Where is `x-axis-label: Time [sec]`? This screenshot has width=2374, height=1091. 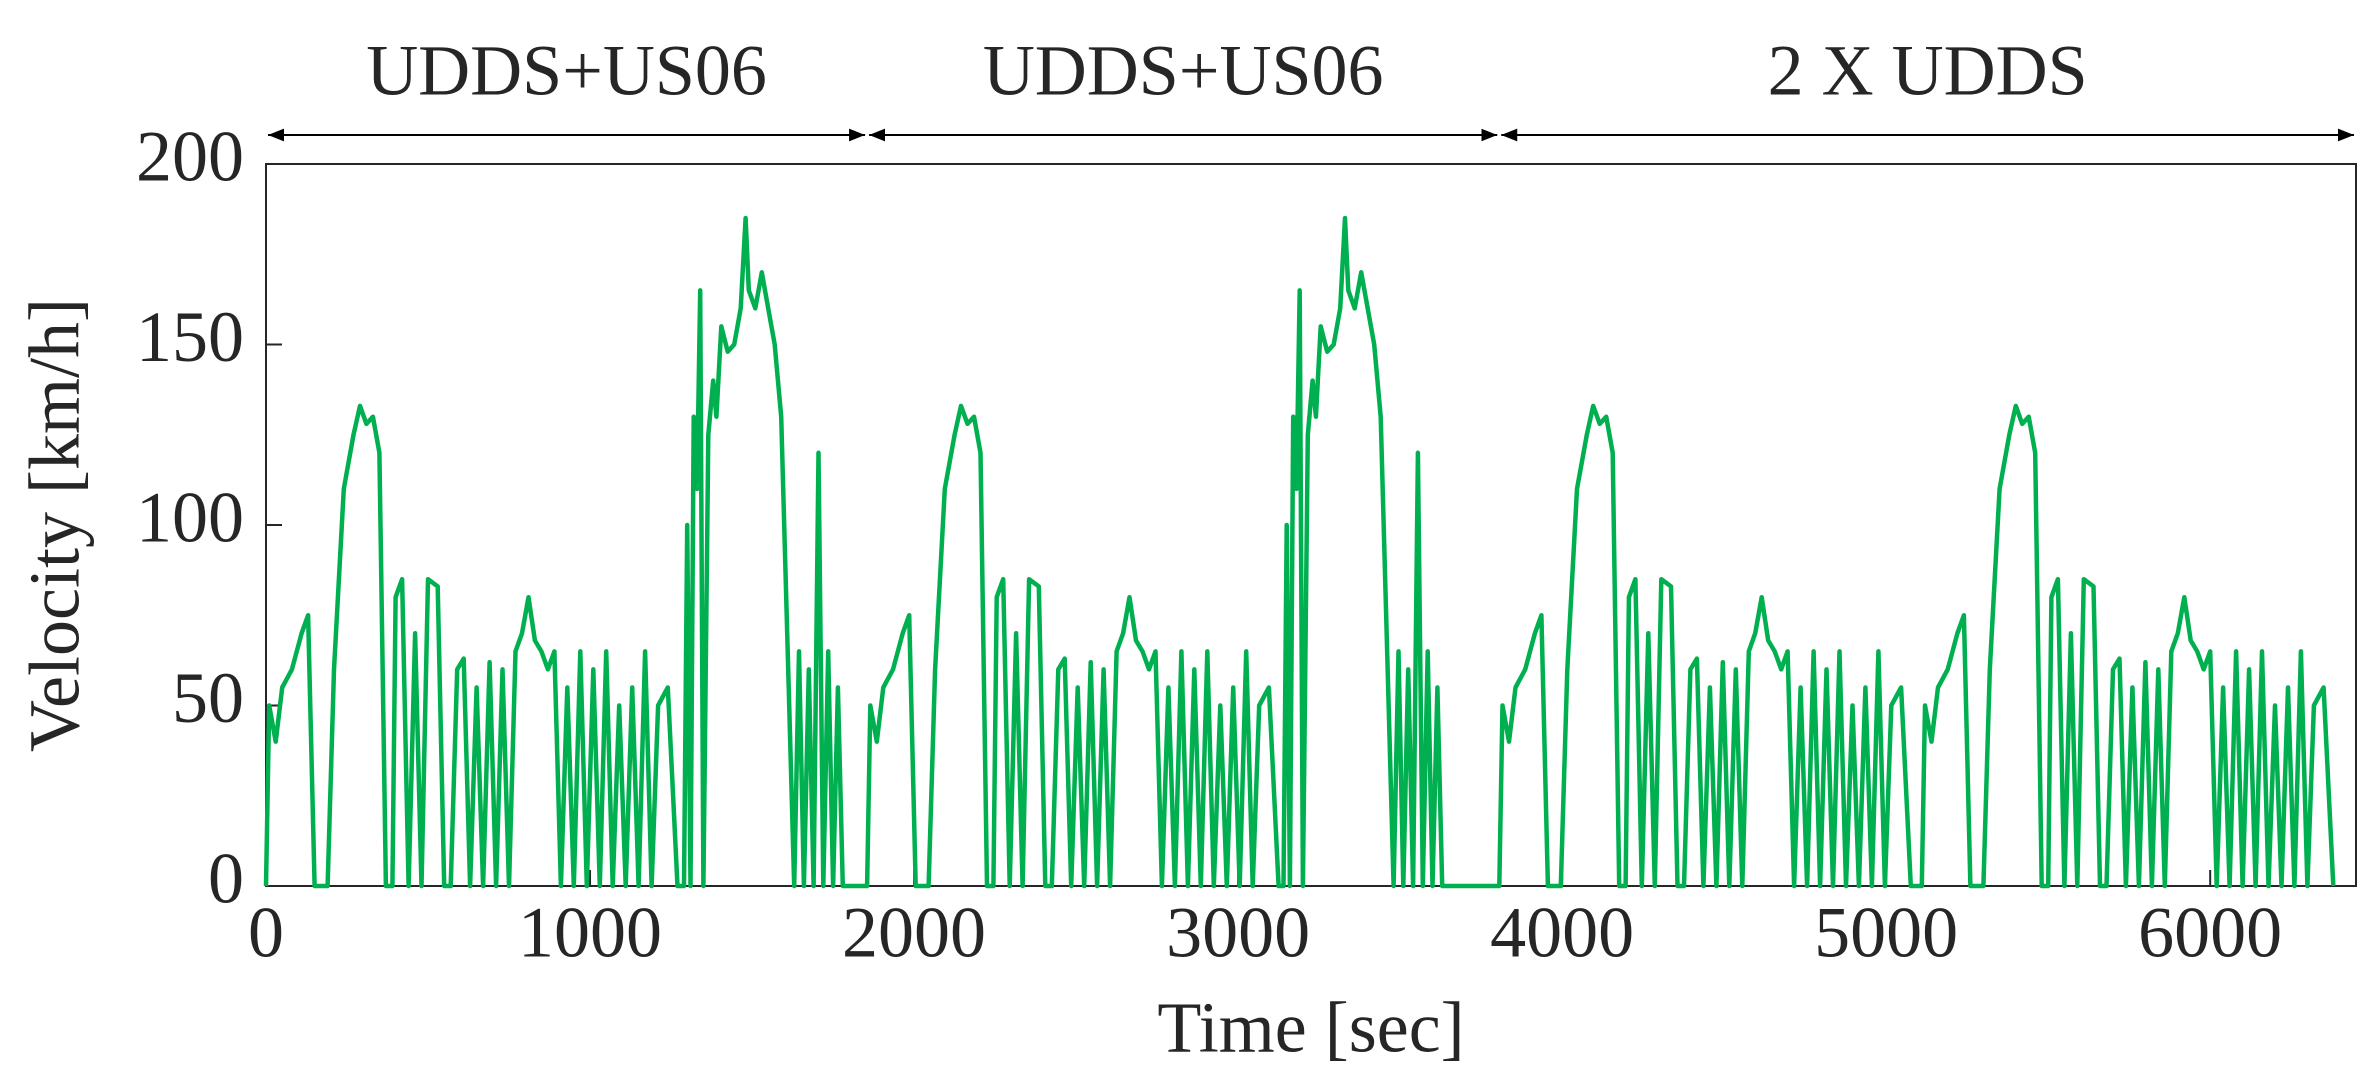
x-axis-label: Time [sec] is located at coordinates (1310, 1028).